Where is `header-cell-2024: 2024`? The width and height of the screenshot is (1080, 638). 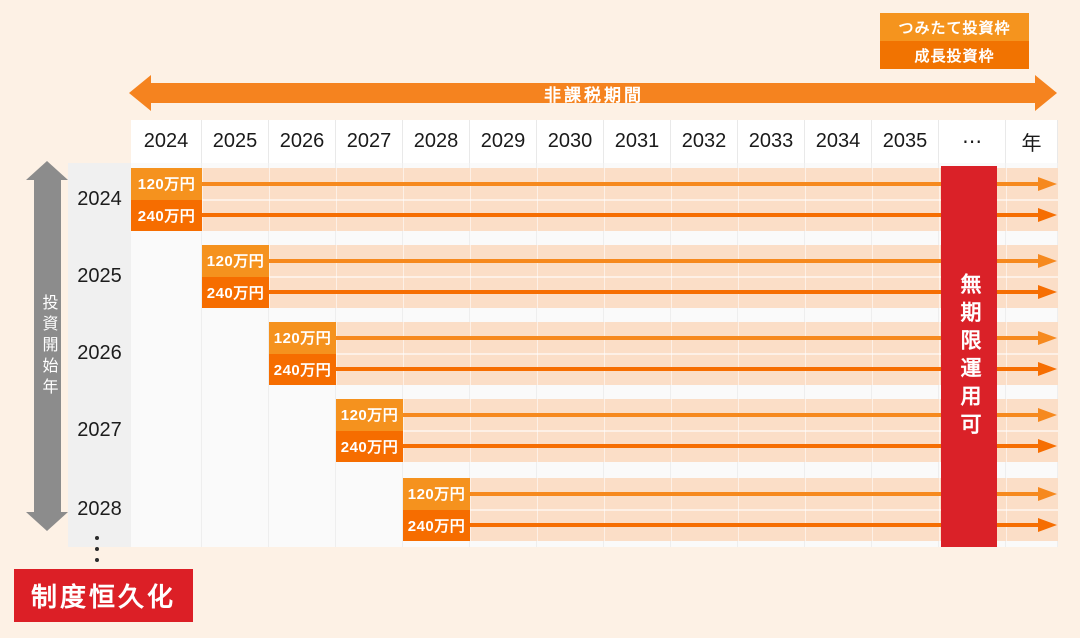
header-cell-2024: 2024 is located at coordinates (166, 141).